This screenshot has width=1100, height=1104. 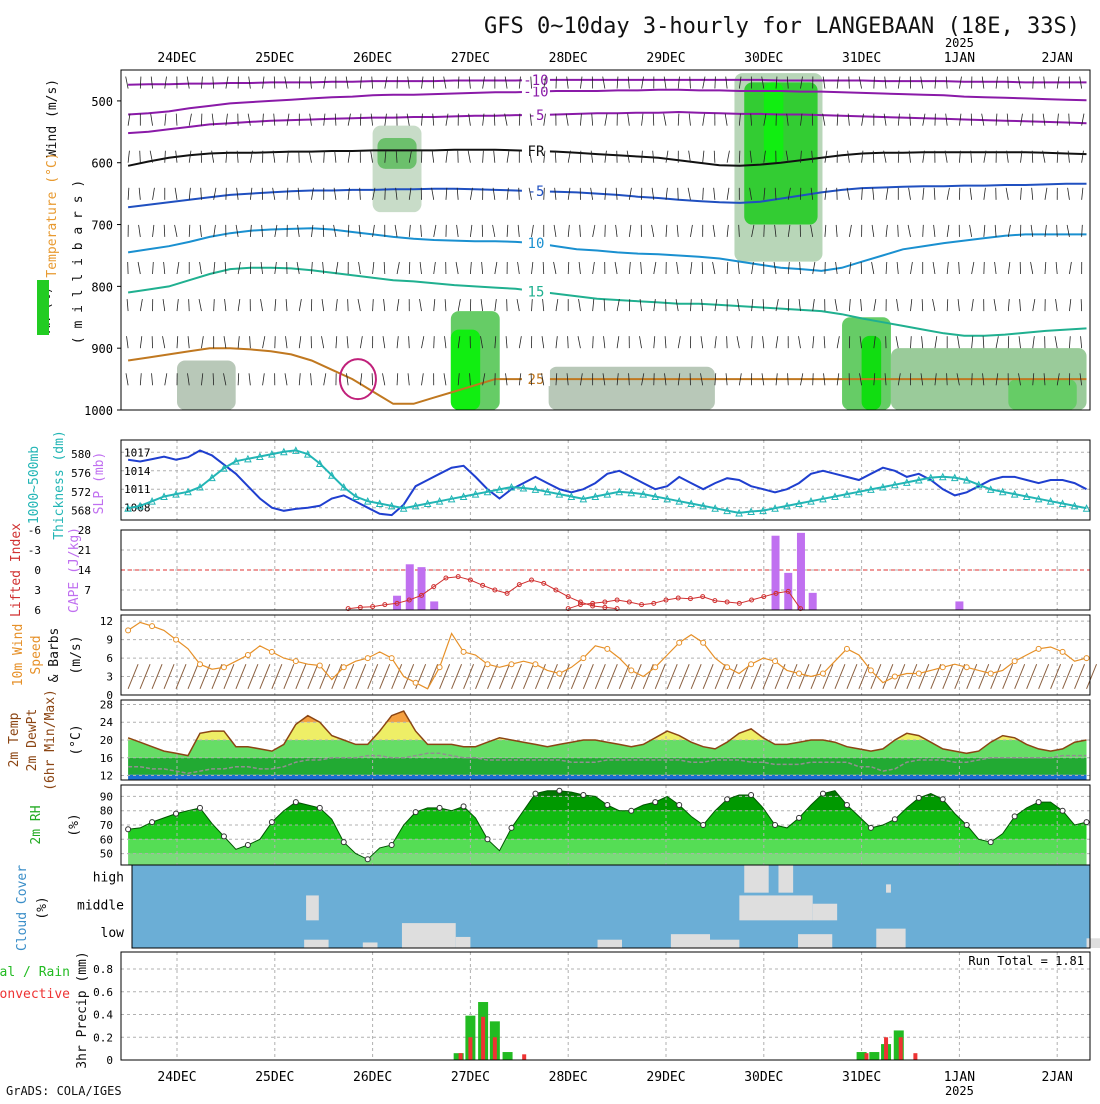 I want to click on top-date-label: 2JAN, so click(x=1057, y=58).